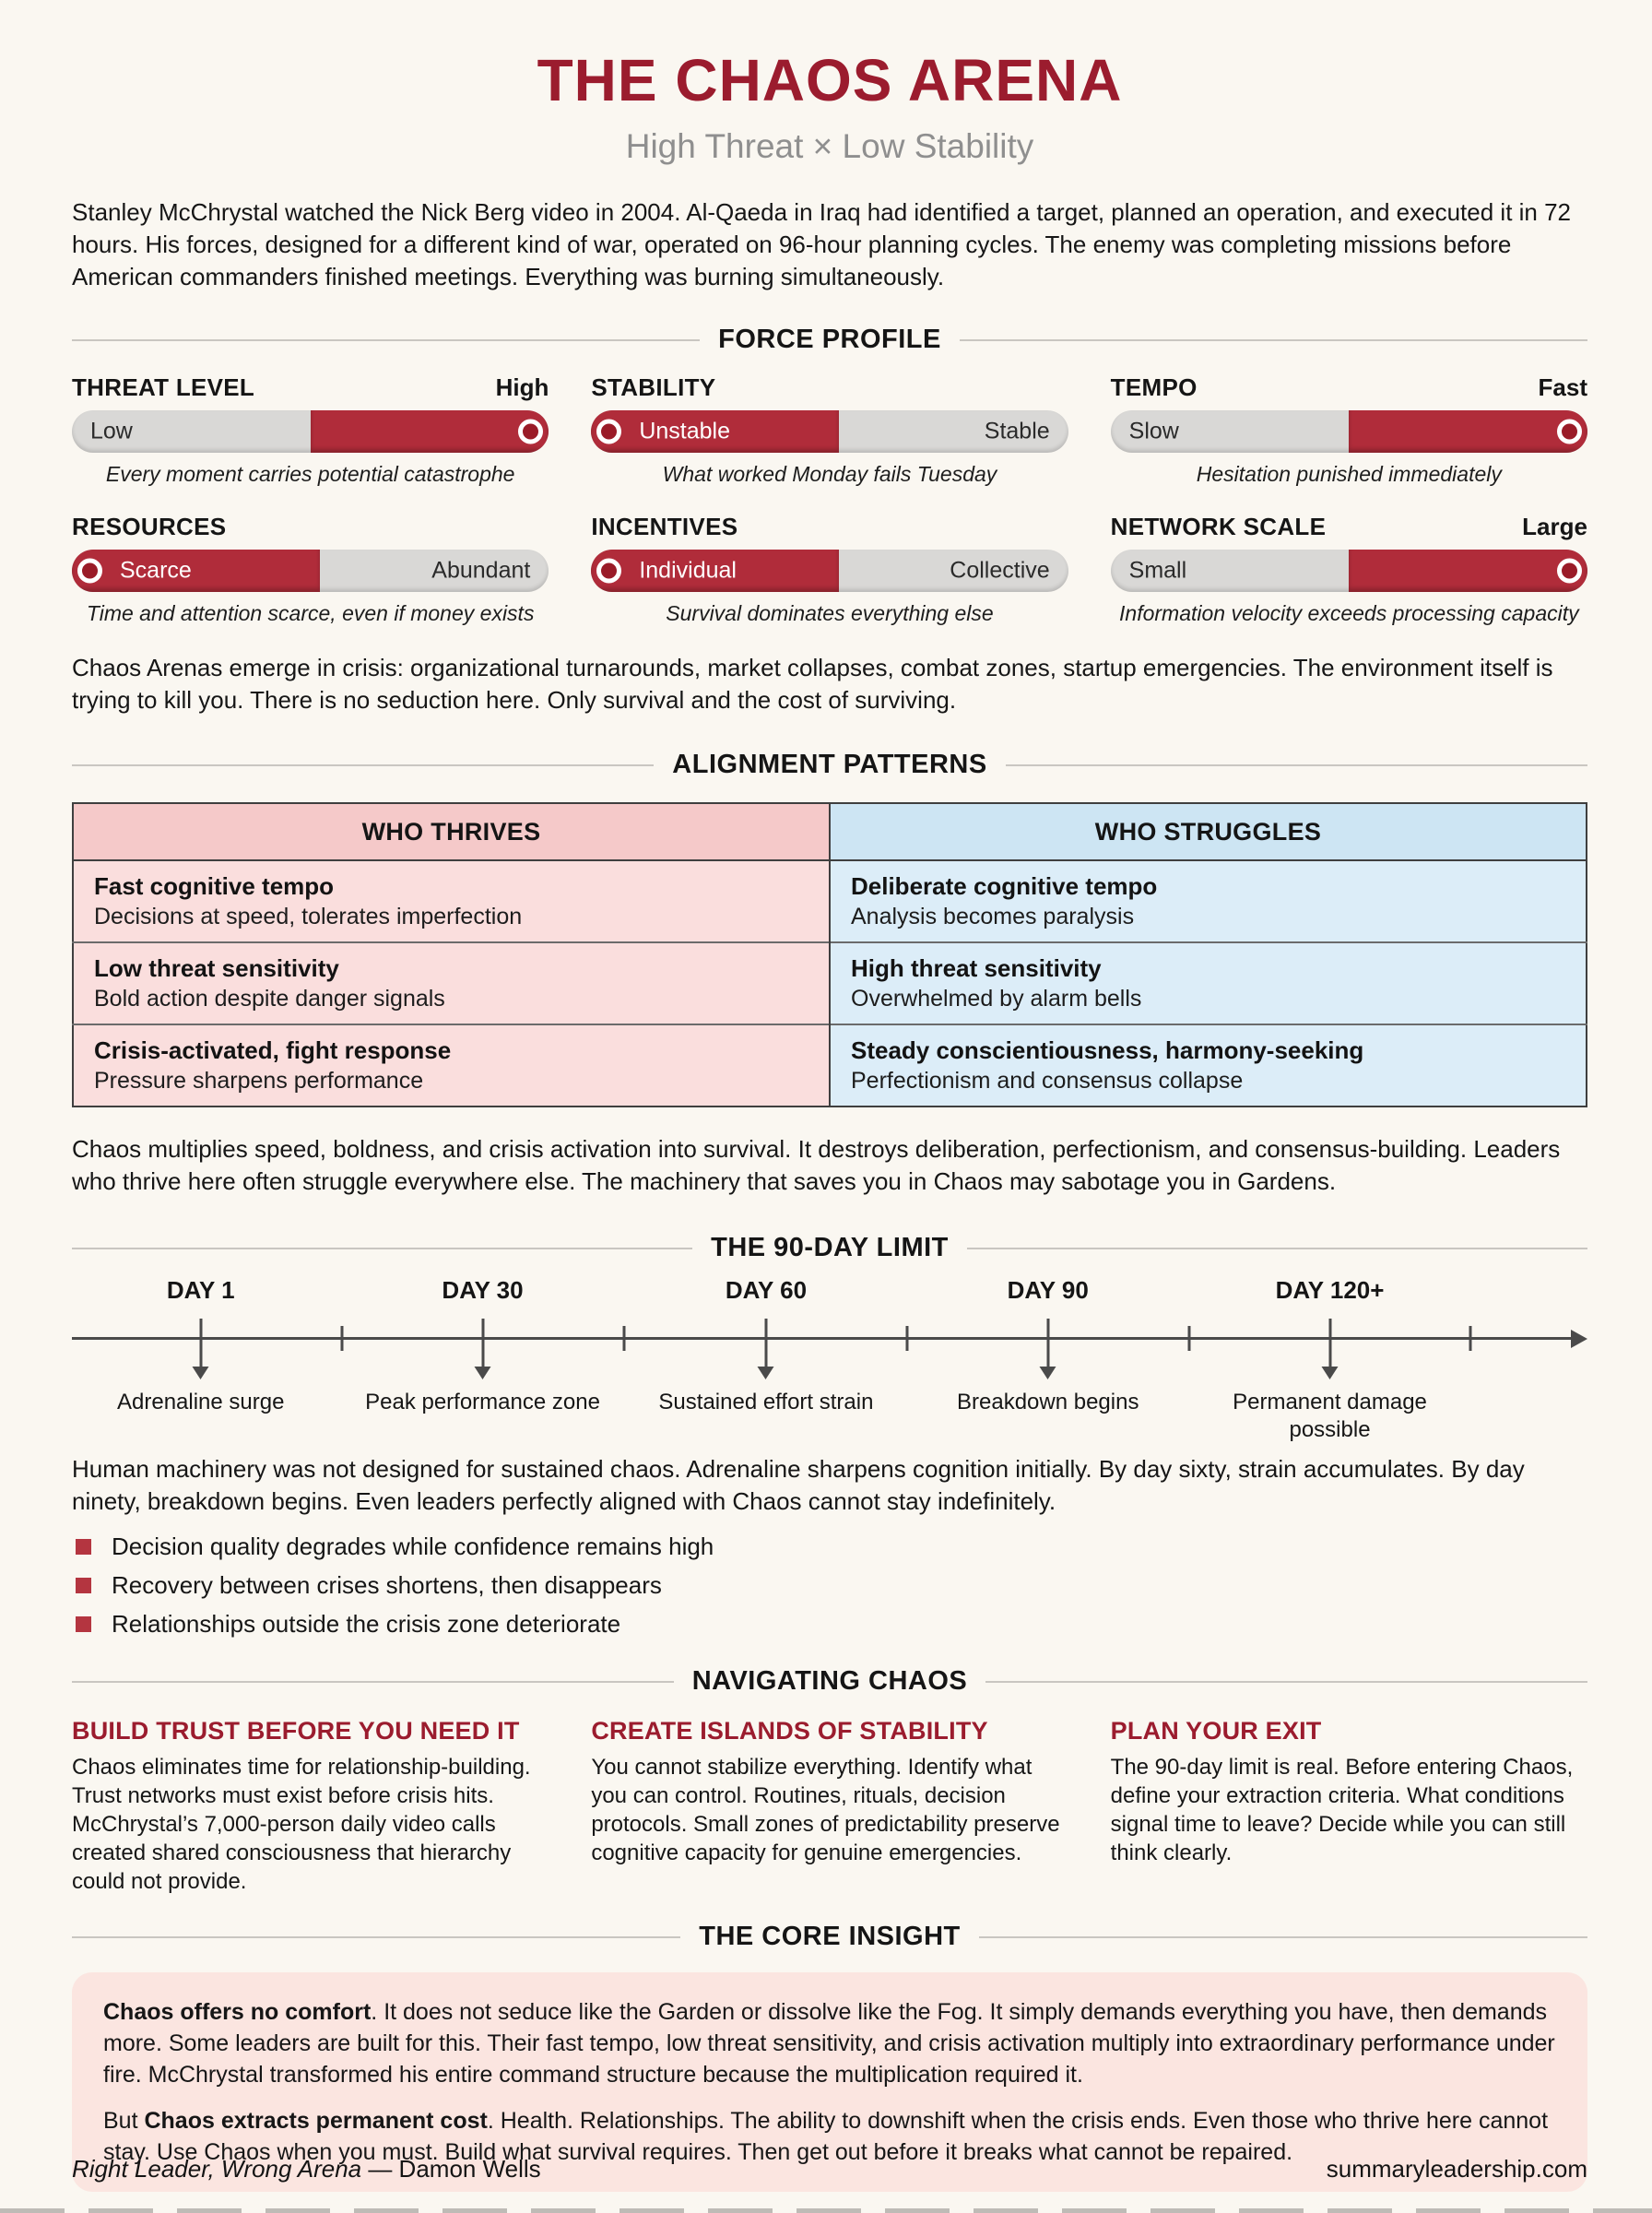 This screenshot has width=1652, height=2213. What do you see at coordinates (1456, 2169) in the screenshot?
I see `website-link: summaryleadership.com` at bounding box center [1456, 2169].